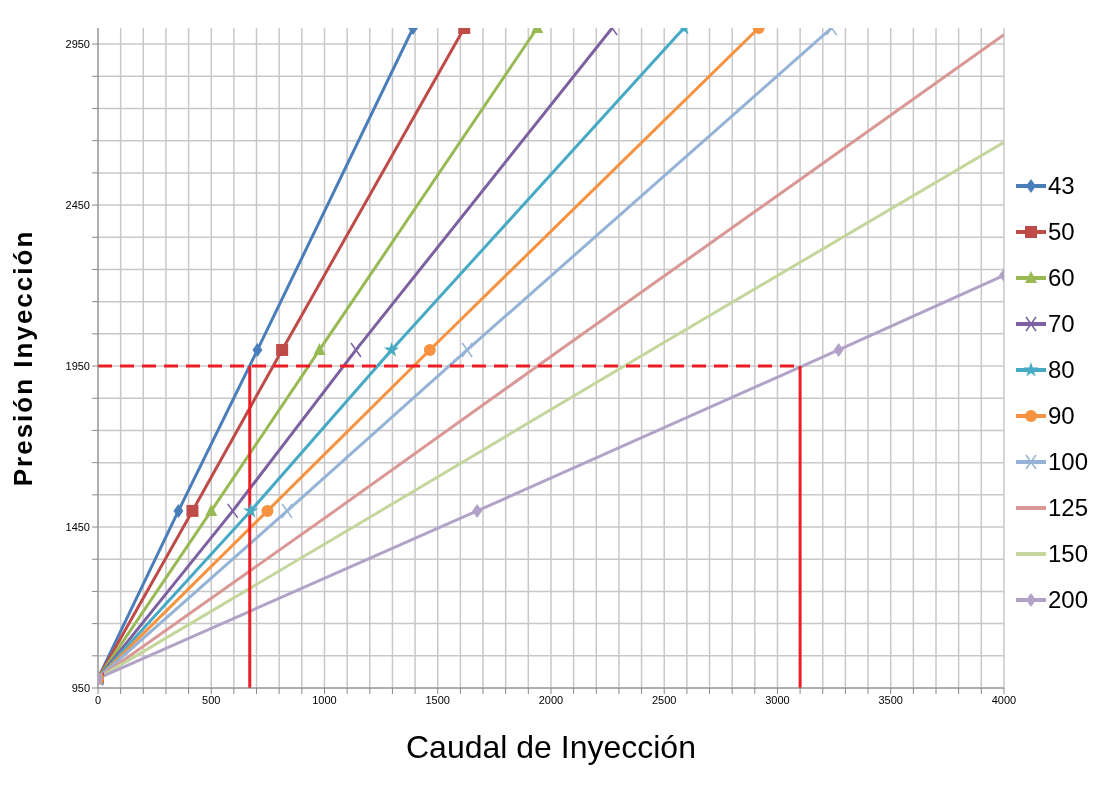 The image size is (1104, 787). Describe the element at coordinates (77, 204) in the screenshot. I see `y-tick-label: 2450` at that location.